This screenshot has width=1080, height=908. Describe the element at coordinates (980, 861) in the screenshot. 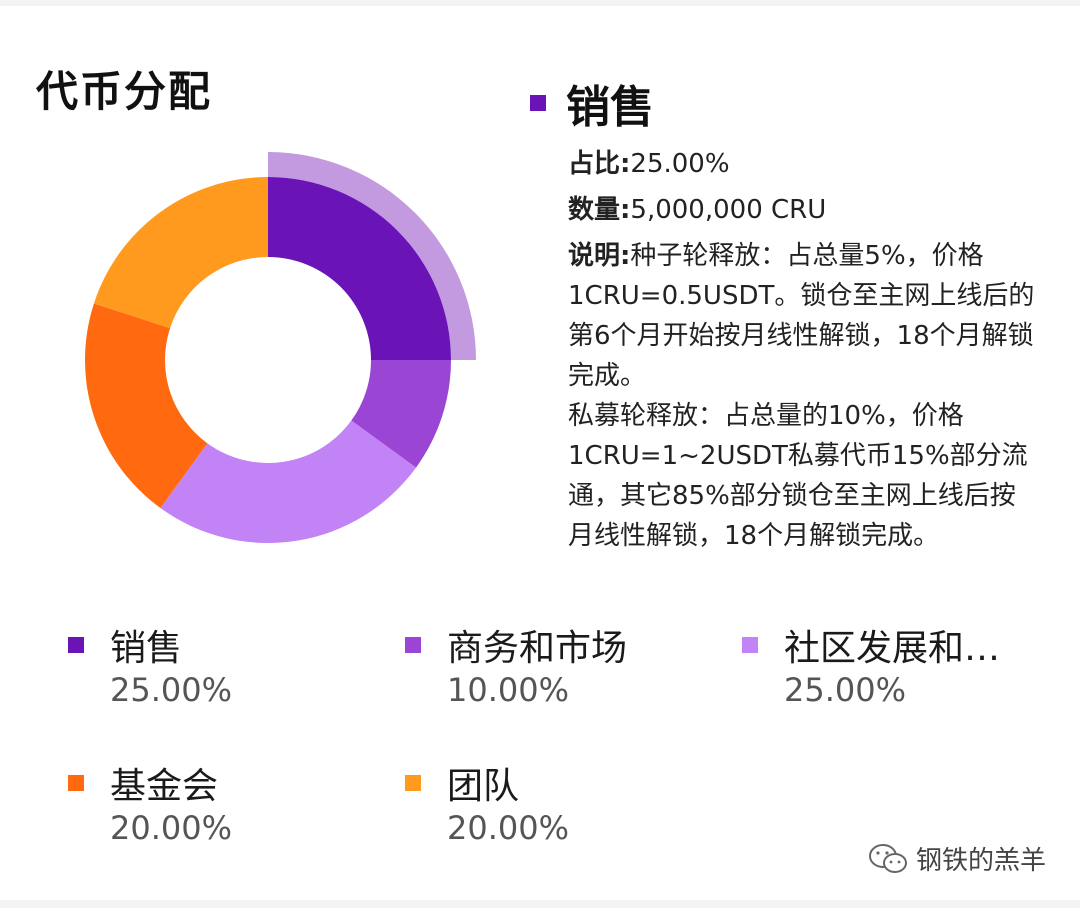

I see `watermark-text: 钢铁的羔羊` at that location.